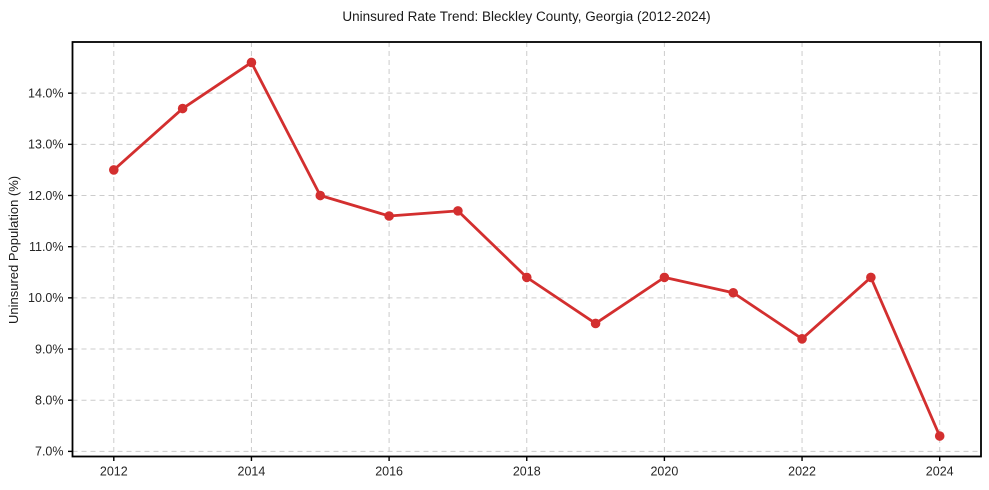 The image size is (989, 490). I want to click on y-tick-label: 11.0%, so click(46, 247).